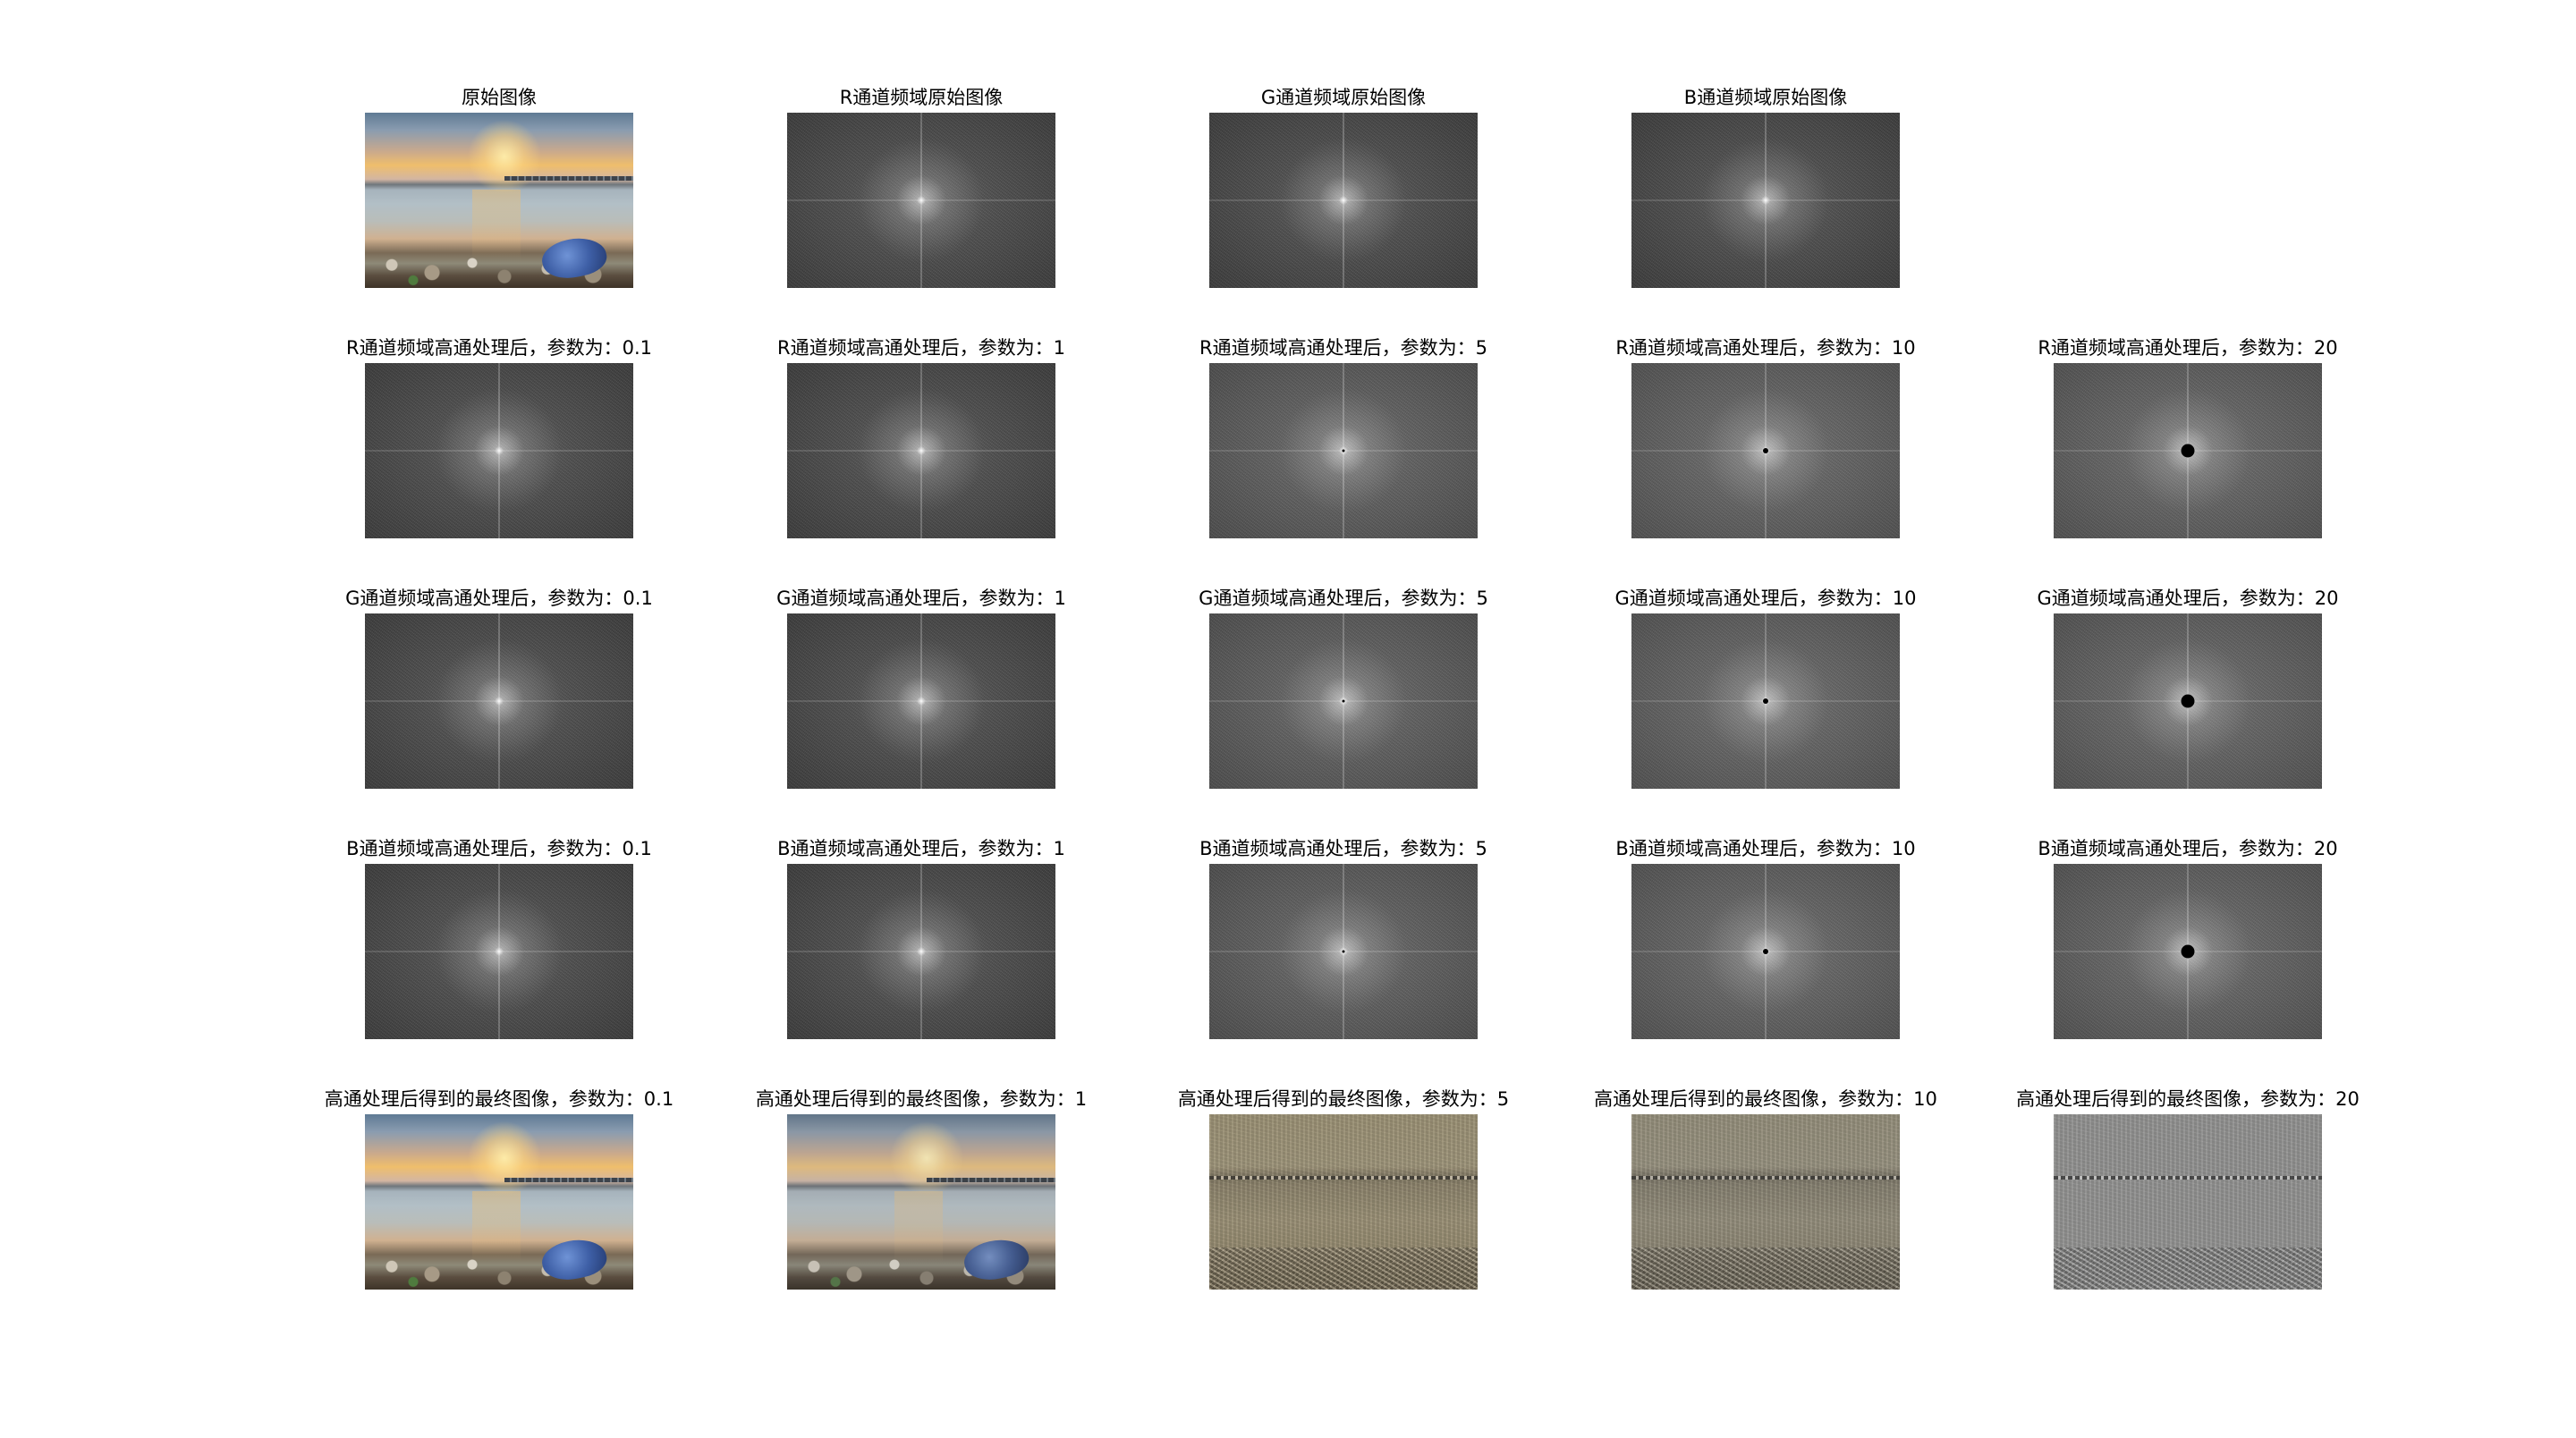 This screenshot has height=1438, width=2576. I want to click on panel-title: B通道频域高通处理后，参数为：1, so click(921, 848).